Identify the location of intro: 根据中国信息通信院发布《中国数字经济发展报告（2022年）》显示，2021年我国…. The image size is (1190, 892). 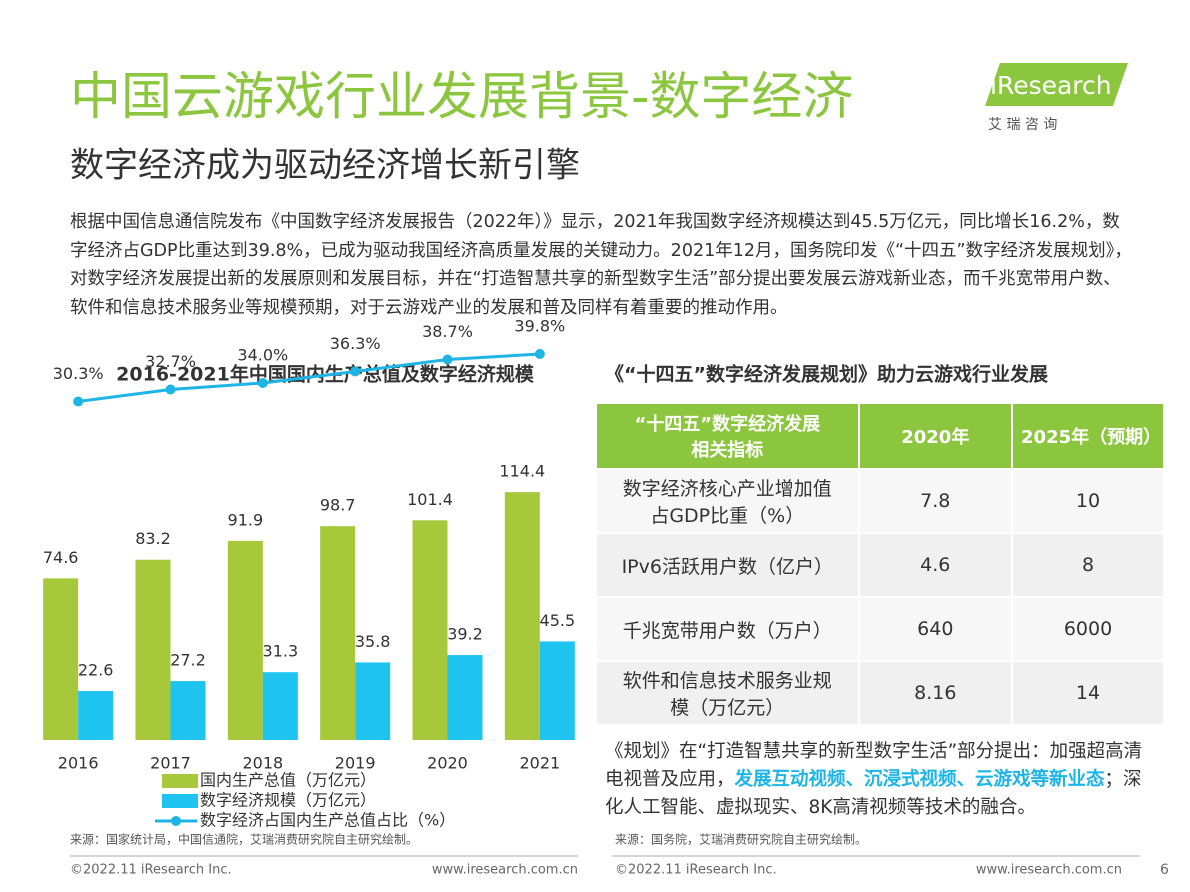
(601, 265).